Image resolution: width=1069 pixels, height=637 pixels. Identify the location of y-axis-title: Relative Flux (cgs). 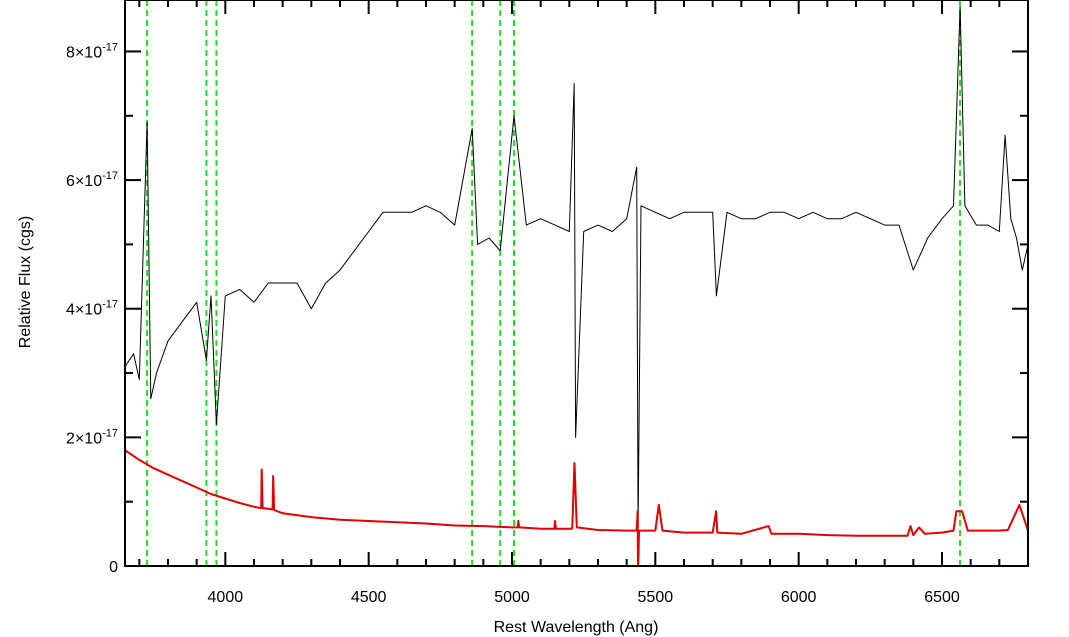
(25, 282).